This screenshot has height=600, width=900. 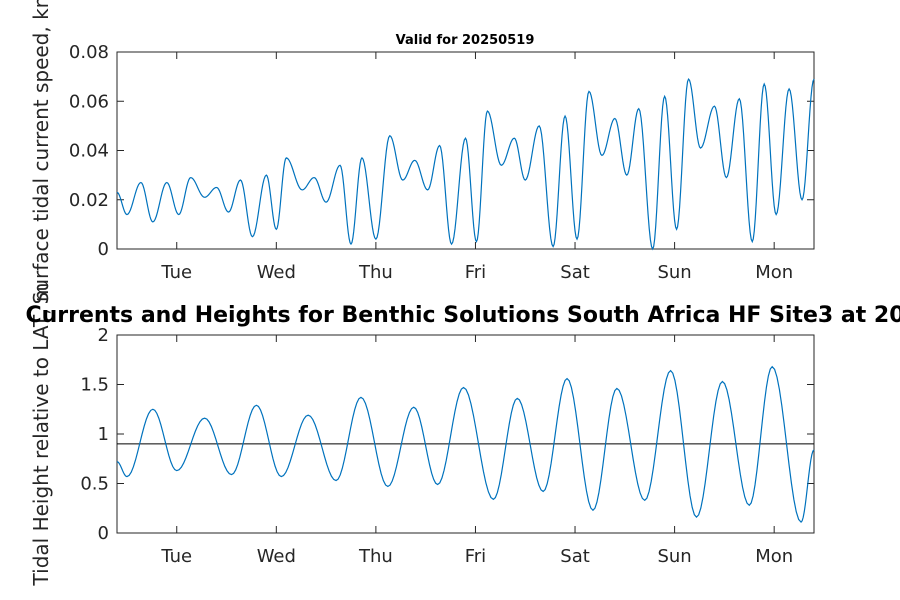 What do you see at coordinates (674, 272) in the screenshot?
I see `current-speed-xtick-label: Sun` at bounding box center [674, 272].